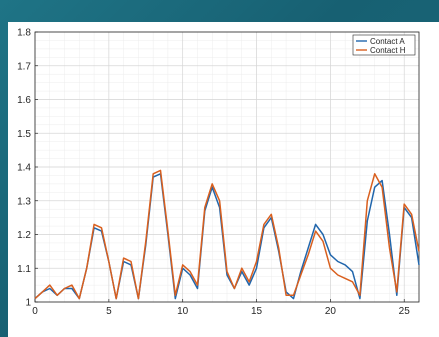  What do you see at coordinates (388, 50) in the screenshot?
I see `legend-label-contact-h: Contact H` at bounding box center [388, 50].